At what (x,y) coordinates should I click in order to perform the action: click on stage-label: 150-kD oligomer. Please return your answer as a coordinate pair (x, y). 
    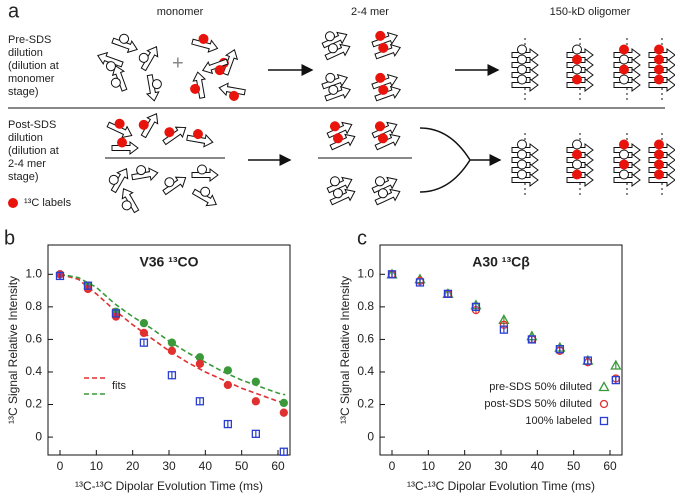
    Looking at the image, I should click on (590, 12).